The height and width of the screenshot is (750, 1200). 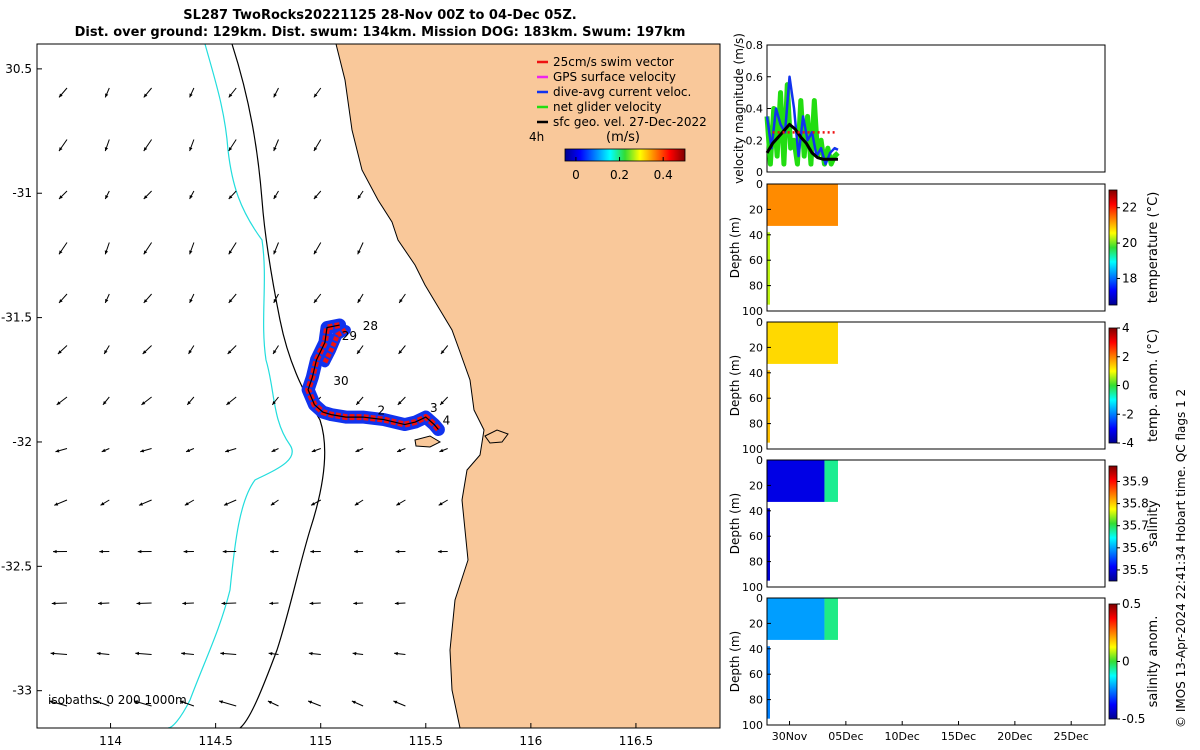 I want to click on velocity-ytick-label: 0, so click(x=759, y=172).